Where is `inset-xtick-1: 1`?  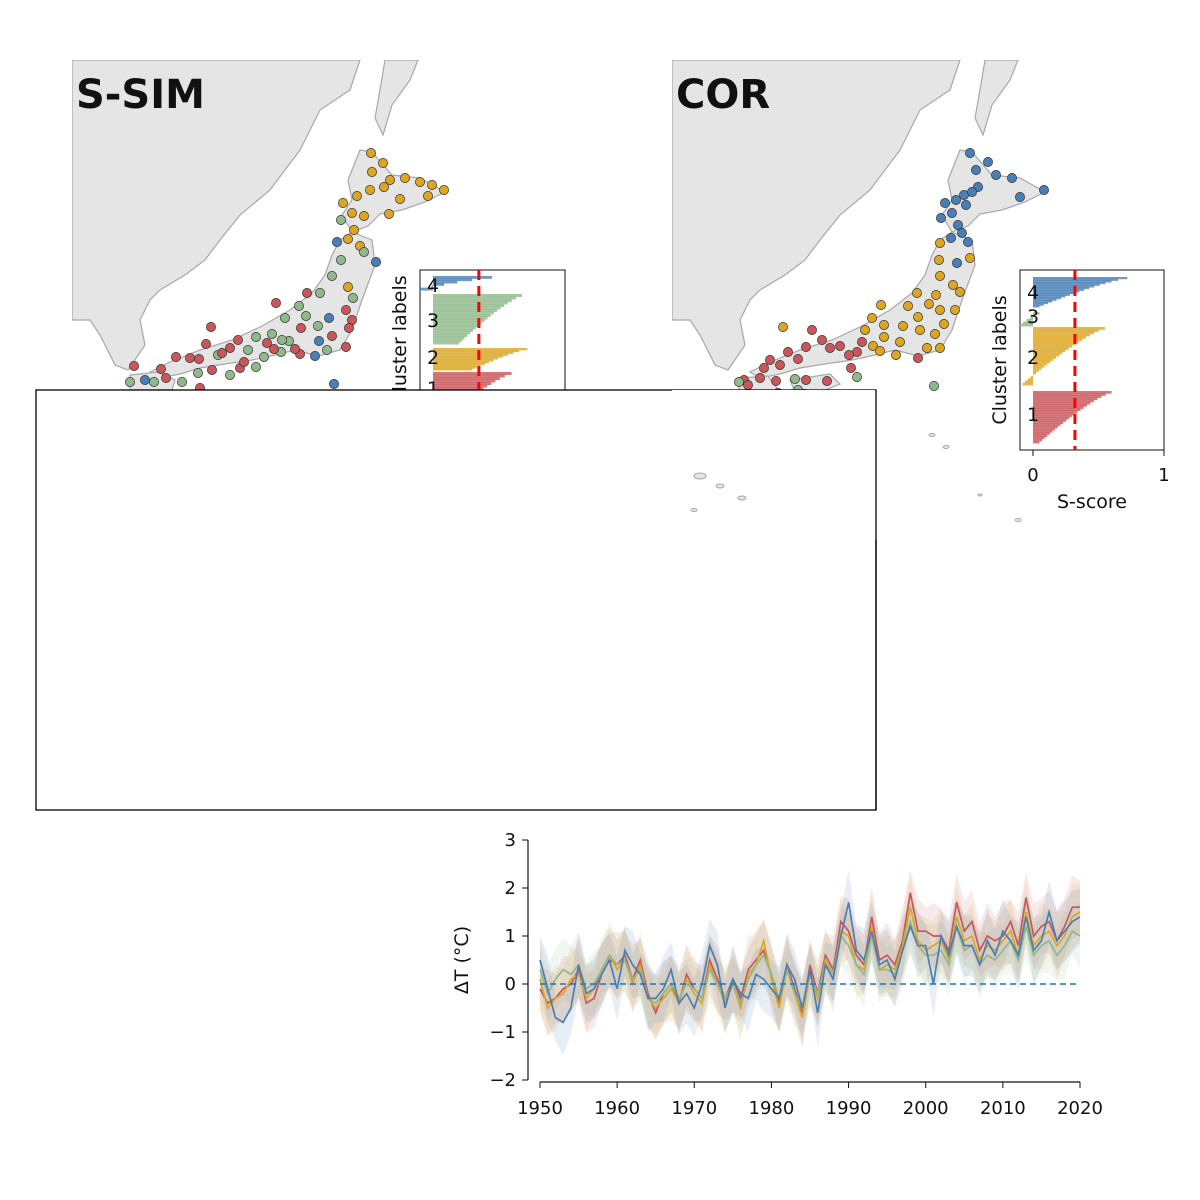
inset-xtick-1: 1 is located at coordinates (1163, 475).